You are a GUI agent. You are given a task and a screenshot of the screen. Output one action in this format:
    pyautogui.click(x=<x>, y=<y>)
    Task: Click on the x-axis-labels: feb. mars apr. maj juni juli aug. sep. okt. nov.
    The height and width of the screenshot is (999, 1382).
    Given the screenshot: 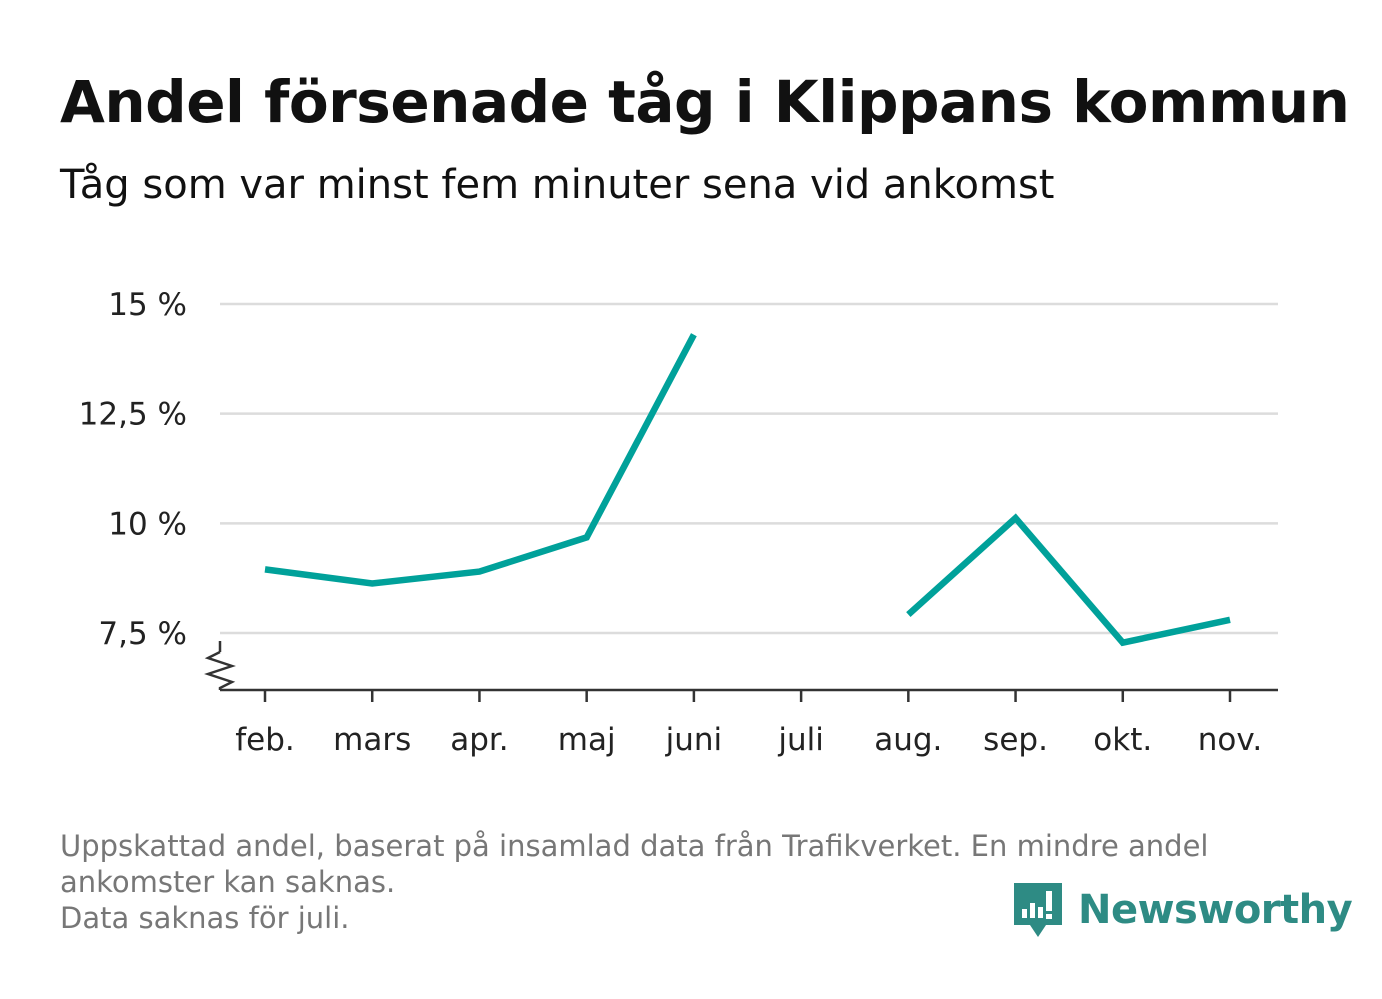 What is the action you would take?
    pyautogui.click(x=748, y=740)
    